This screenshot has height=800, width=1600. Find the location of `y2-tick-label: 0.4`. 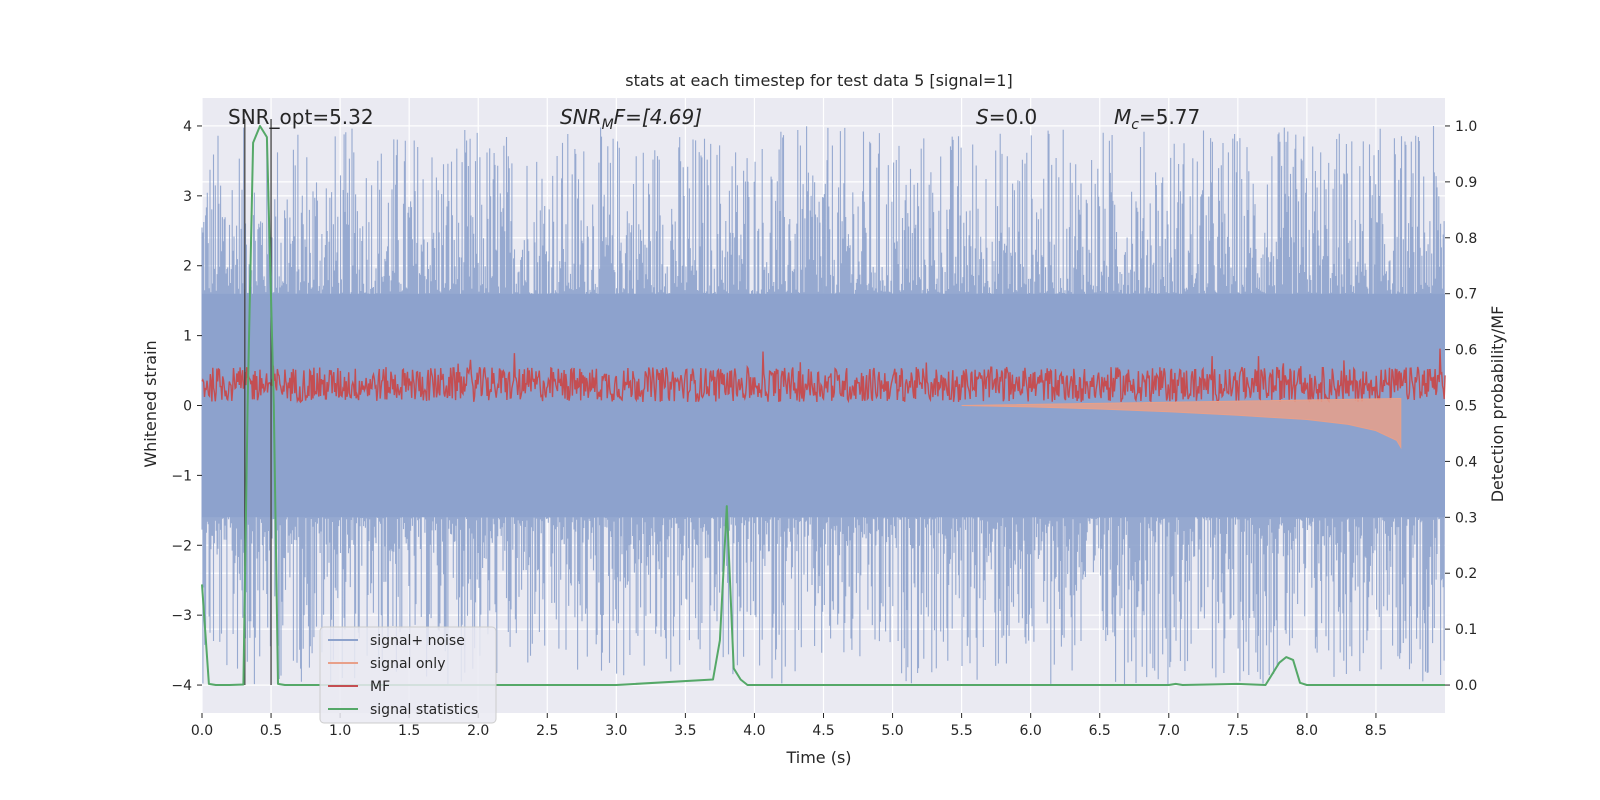

y2-tick-label: 0.4 is located at coordinates (1466, 462).